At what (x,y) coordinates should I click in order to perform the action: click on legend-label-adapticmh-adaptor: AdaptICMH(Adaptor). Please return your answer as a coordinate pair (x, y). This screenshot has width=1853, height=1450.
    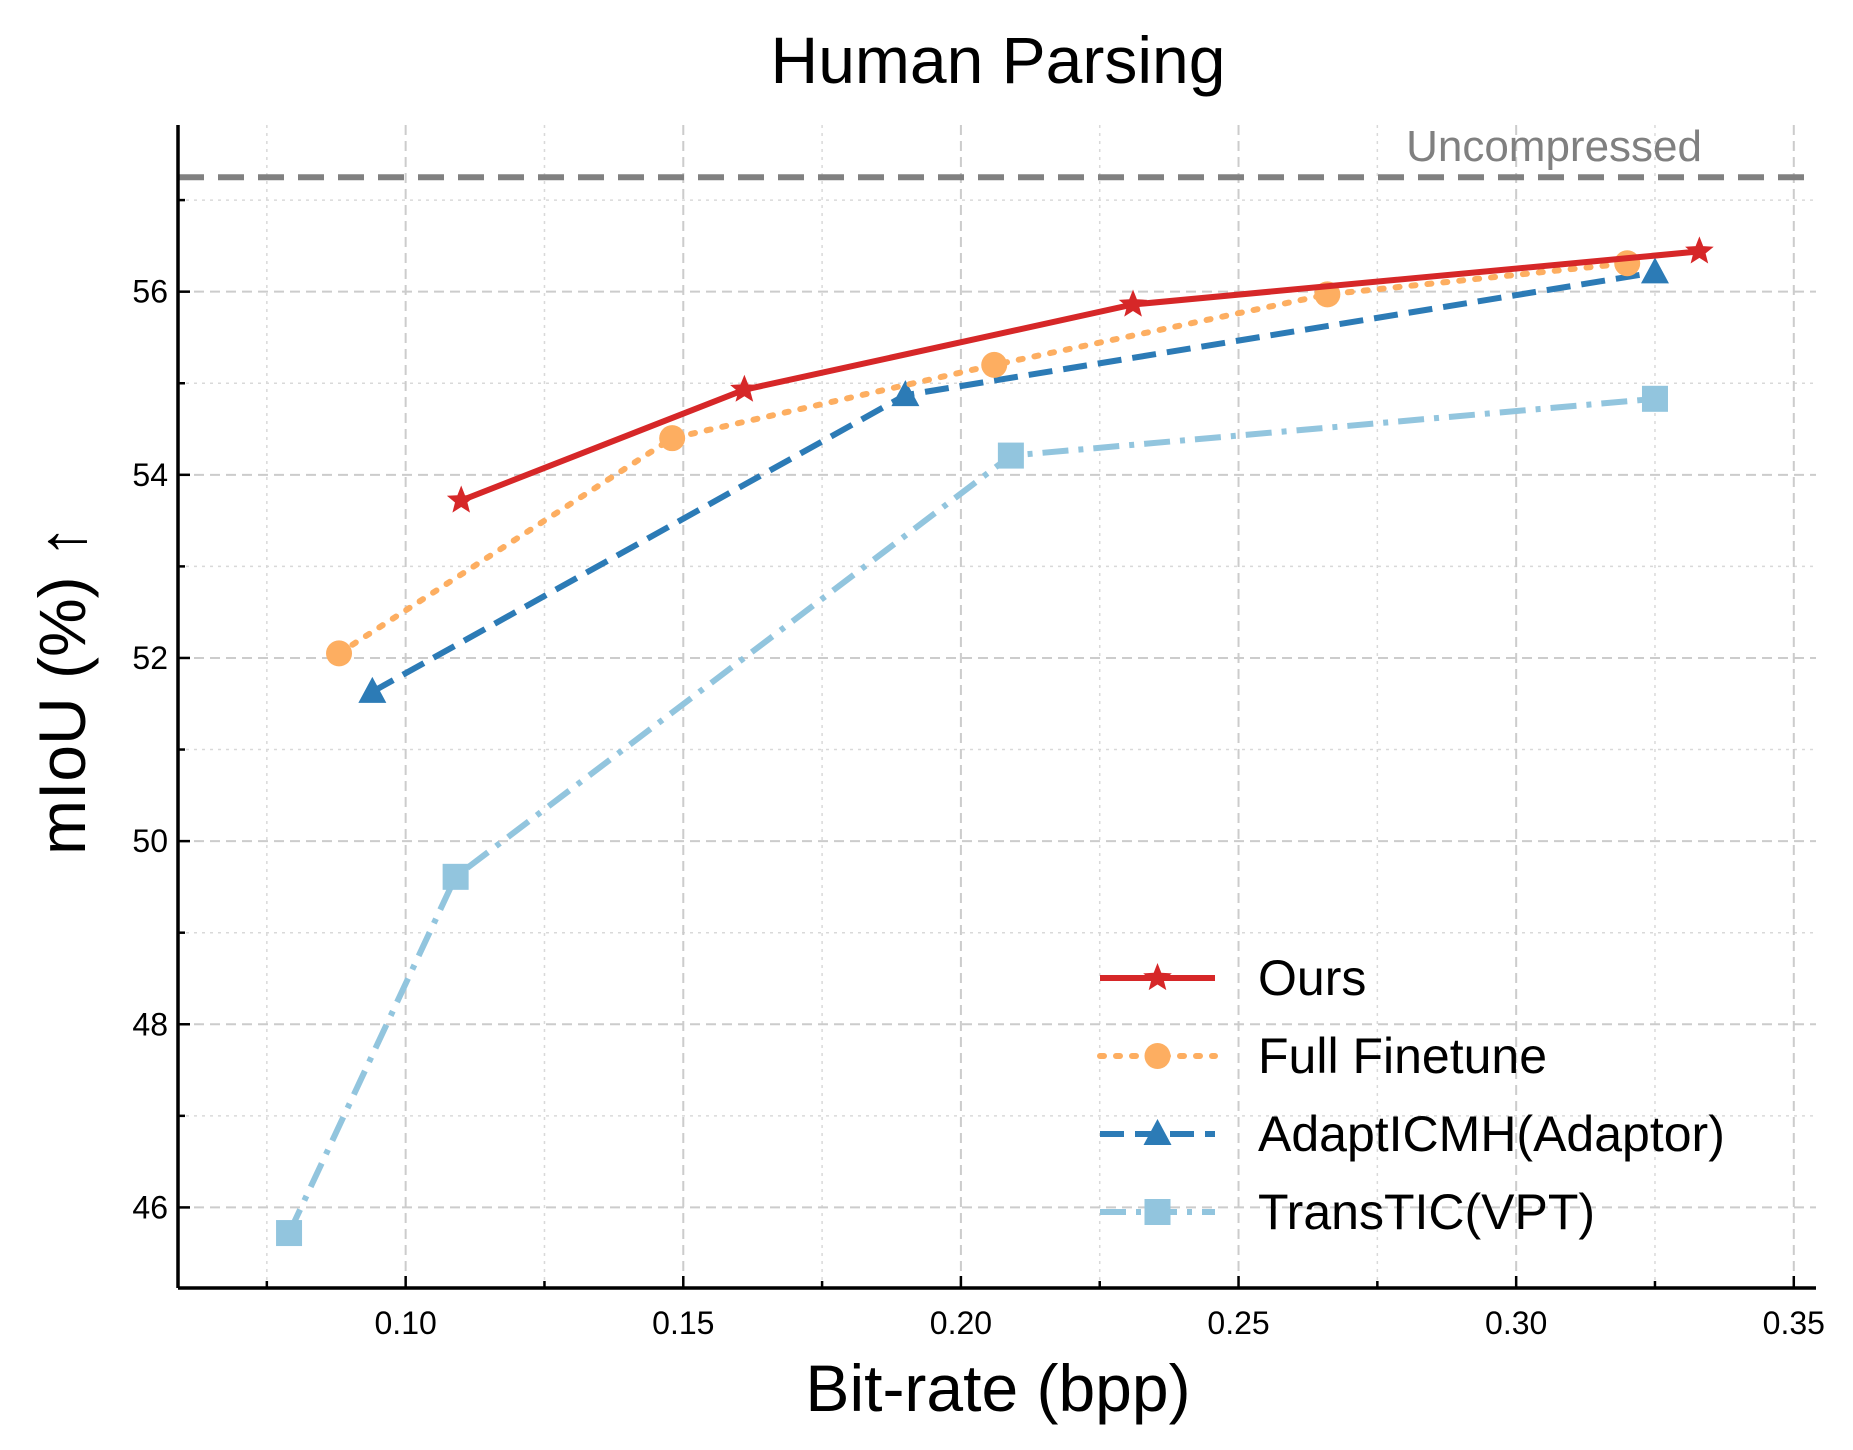
    Looking at the image, I should click on (1491, 1134).